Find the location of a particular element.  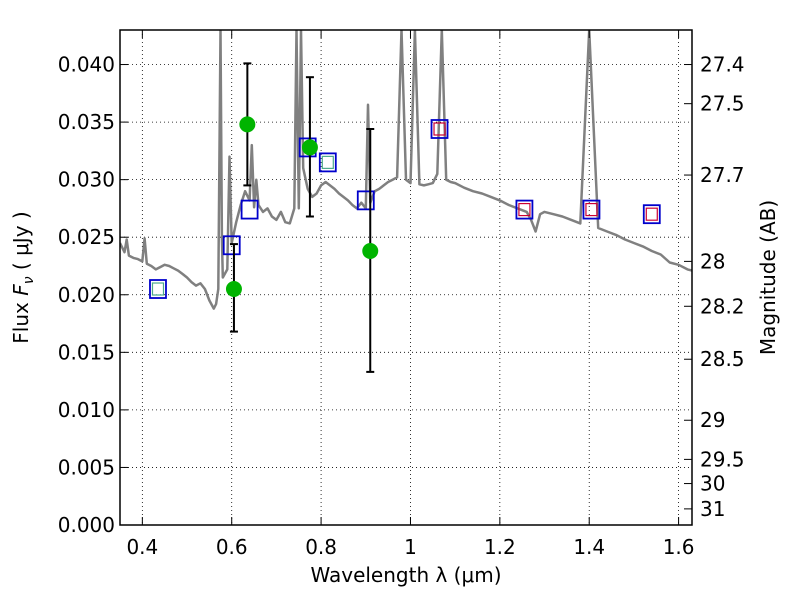

x-tick-label: 1 is located at coordinates (410, 547).